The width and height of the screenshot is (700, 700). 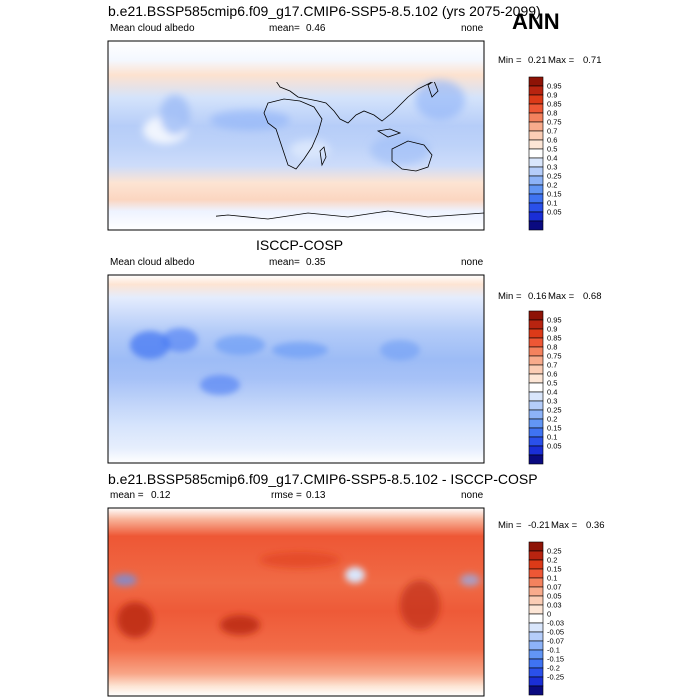 I want to click on panel1-min-value: 0.21, so click(x=537, y=60).